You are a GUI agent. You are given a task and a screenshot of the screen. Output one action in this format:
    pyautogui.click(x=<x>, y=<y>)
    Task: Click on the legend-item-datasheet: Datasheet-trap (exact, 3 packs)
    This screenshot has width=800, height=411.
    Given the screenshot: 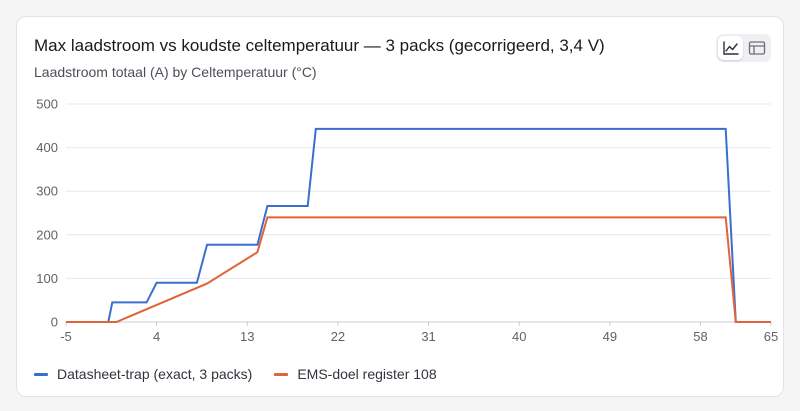 What is the action you would take?
    pyautogui.click(x=143, y=374)
    